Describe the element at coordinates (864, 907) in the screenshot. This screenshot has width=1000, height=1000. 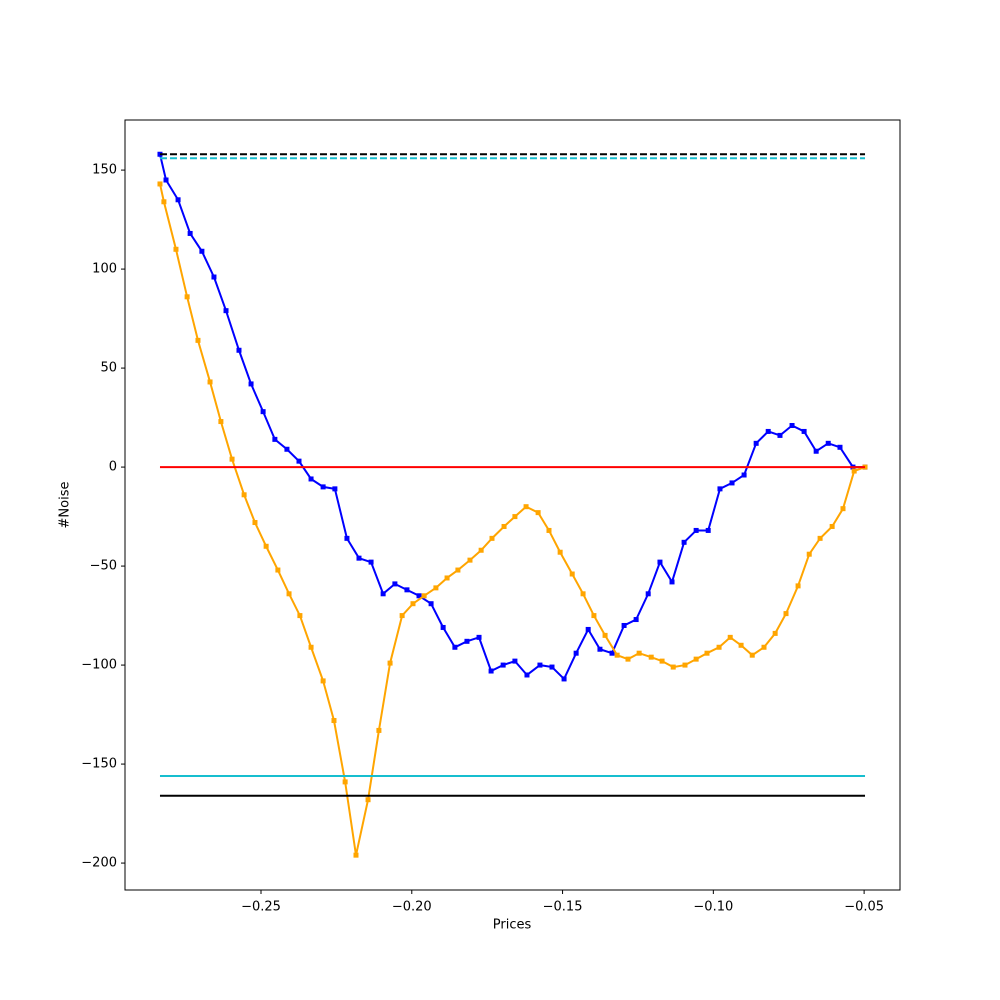
I see `x-tick-label: −0.05` at that location.